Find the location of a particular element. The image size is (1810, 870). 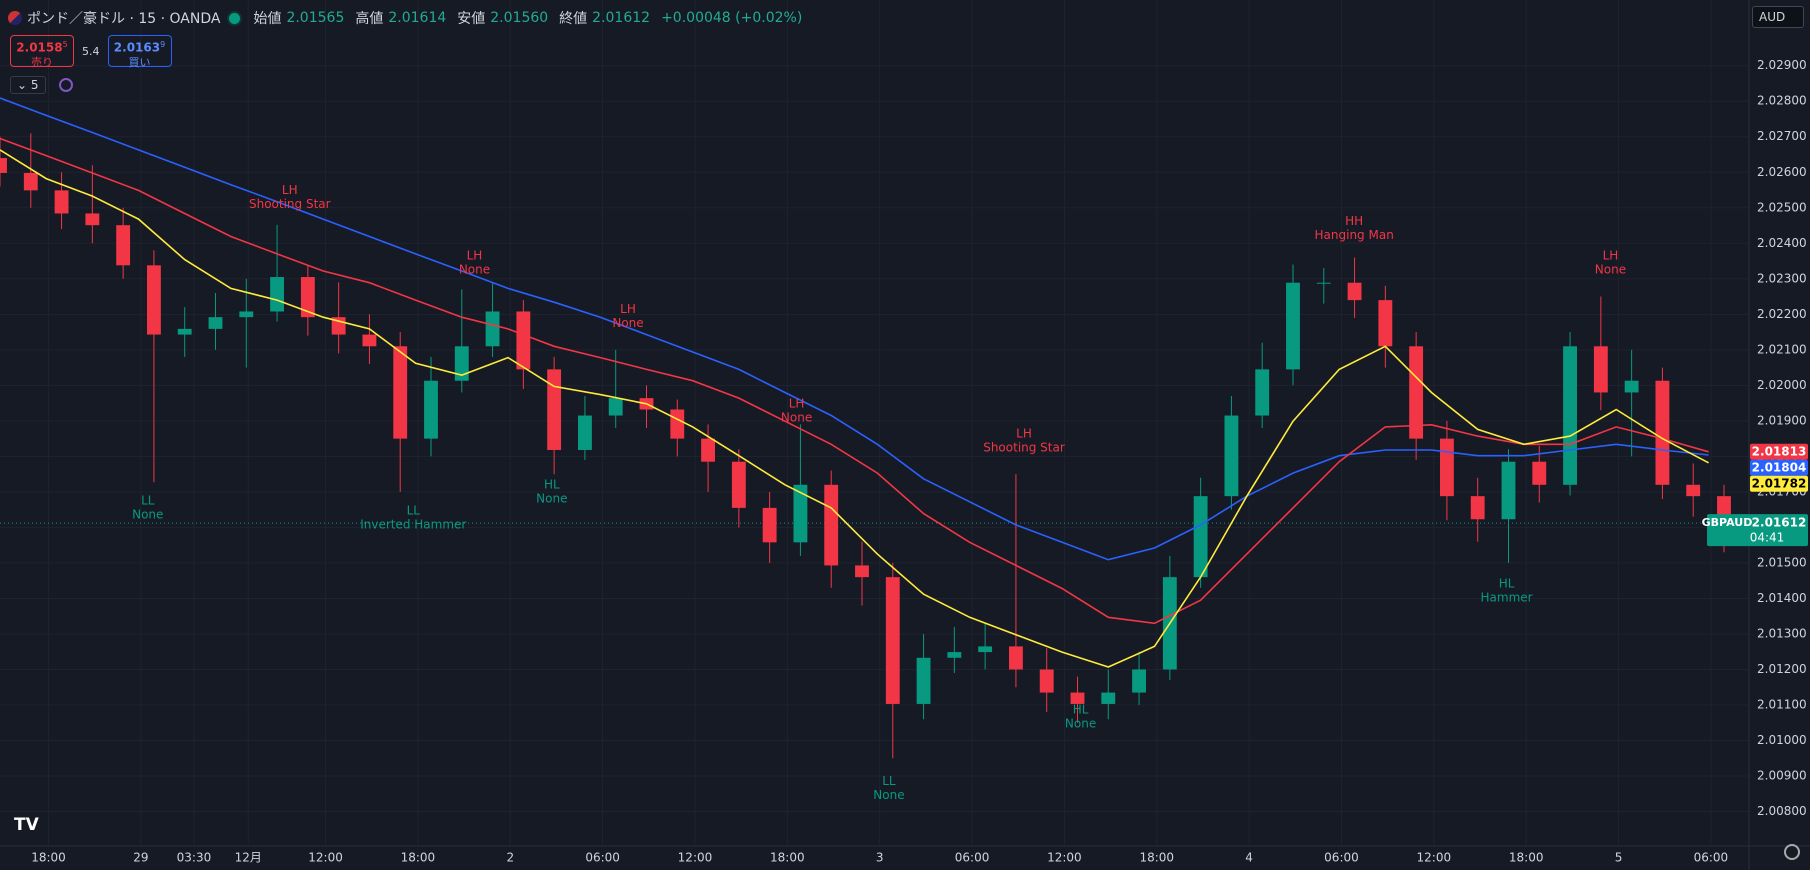

y-tick-label: 2.02200 is located at coordinates (1782, 314).